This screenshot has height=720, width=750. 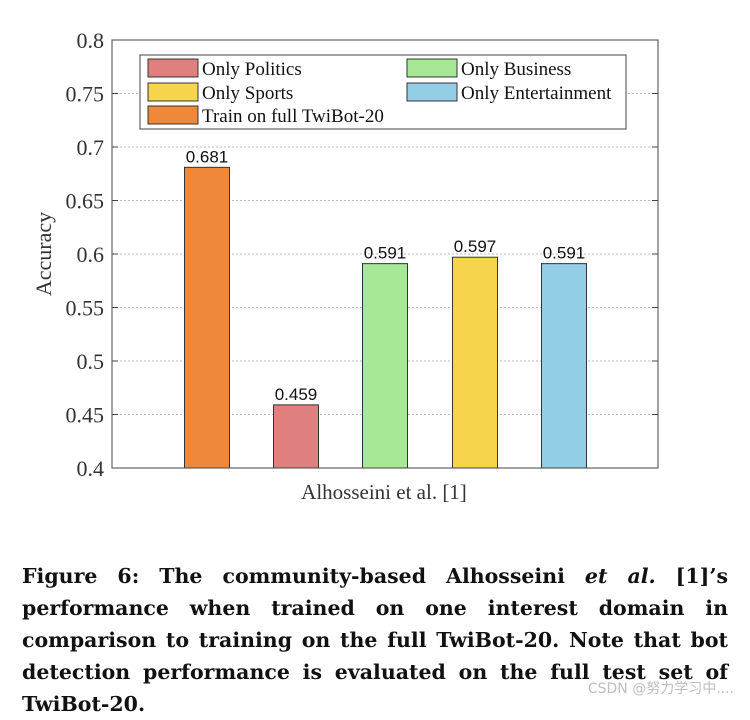 I want to click on legend-label: Only Sports, so click(x=247, y=93).